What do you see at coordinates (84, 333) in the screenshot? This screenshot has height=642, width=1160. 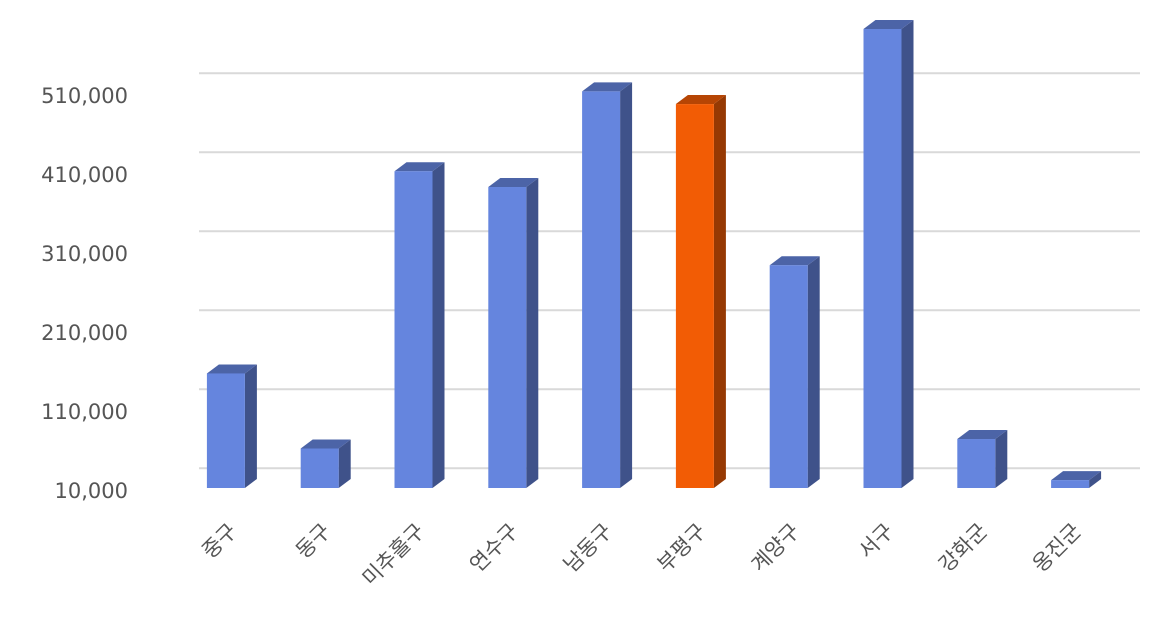 I see `y-tick-label: 210,000` at bounding box center [84, 333].